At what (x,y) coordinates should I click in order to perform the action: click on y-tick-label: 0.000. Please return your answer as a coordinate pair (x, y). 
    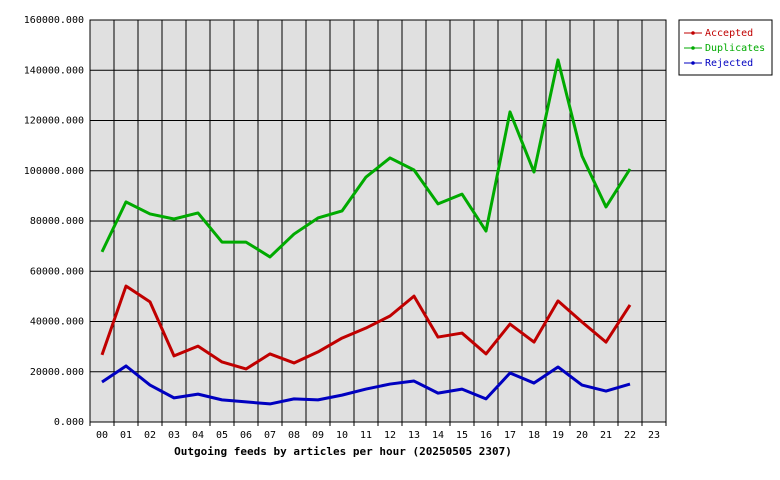
    Looking at the image, I should click on (69, 422).